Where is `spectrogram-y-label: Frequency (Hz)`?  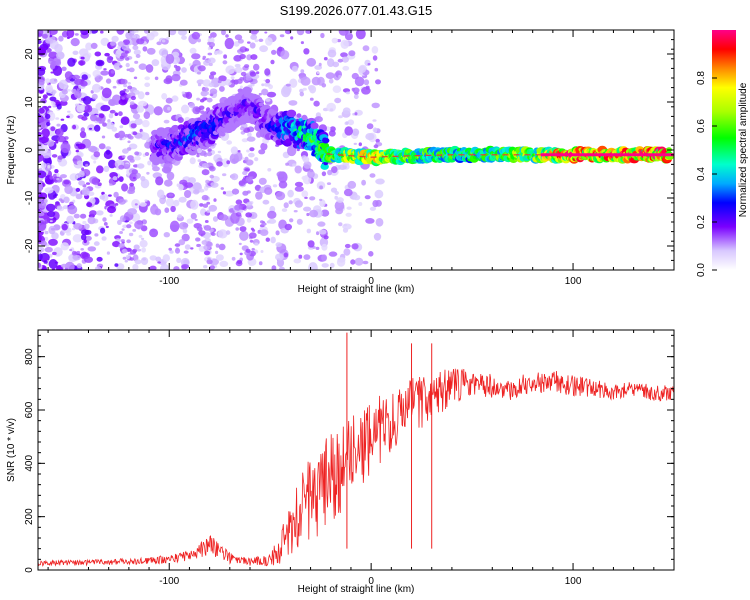
spectrogram-y-label: Frequency (Hz) is located at coordinates (11, 150).